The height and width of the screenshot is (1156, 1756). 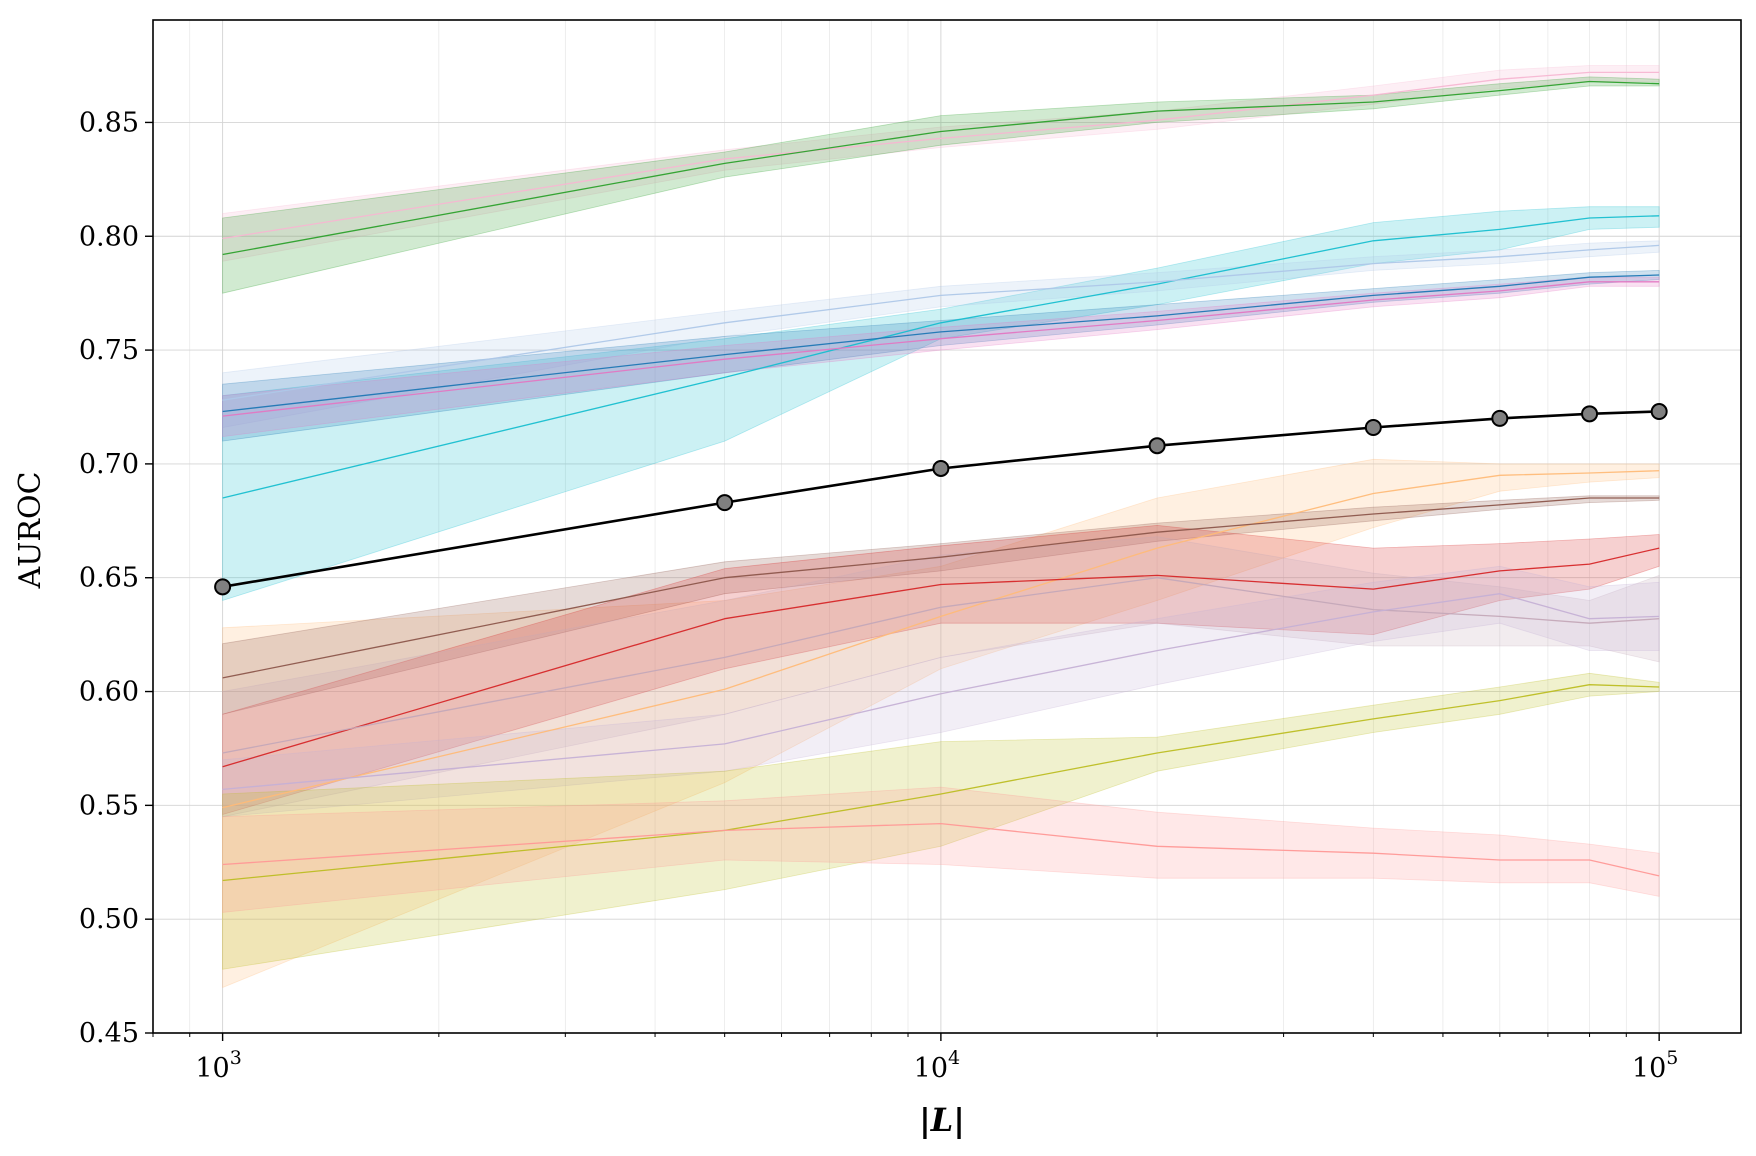 I want to click on y-tick-label: 0.80, so click(x=109, y=236).